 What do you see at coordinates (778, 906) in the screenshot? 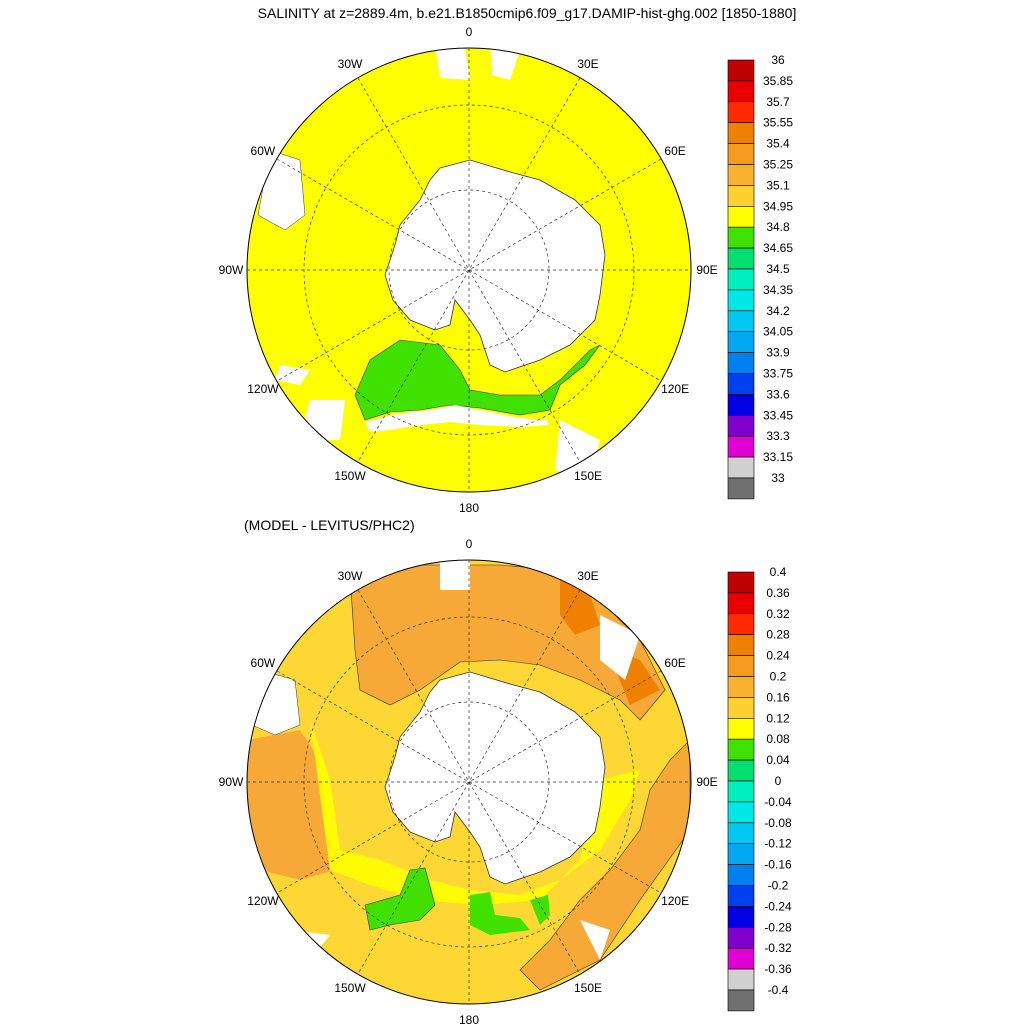
I see `colorbar-label: -0.24` at bounding box center [778, 906].